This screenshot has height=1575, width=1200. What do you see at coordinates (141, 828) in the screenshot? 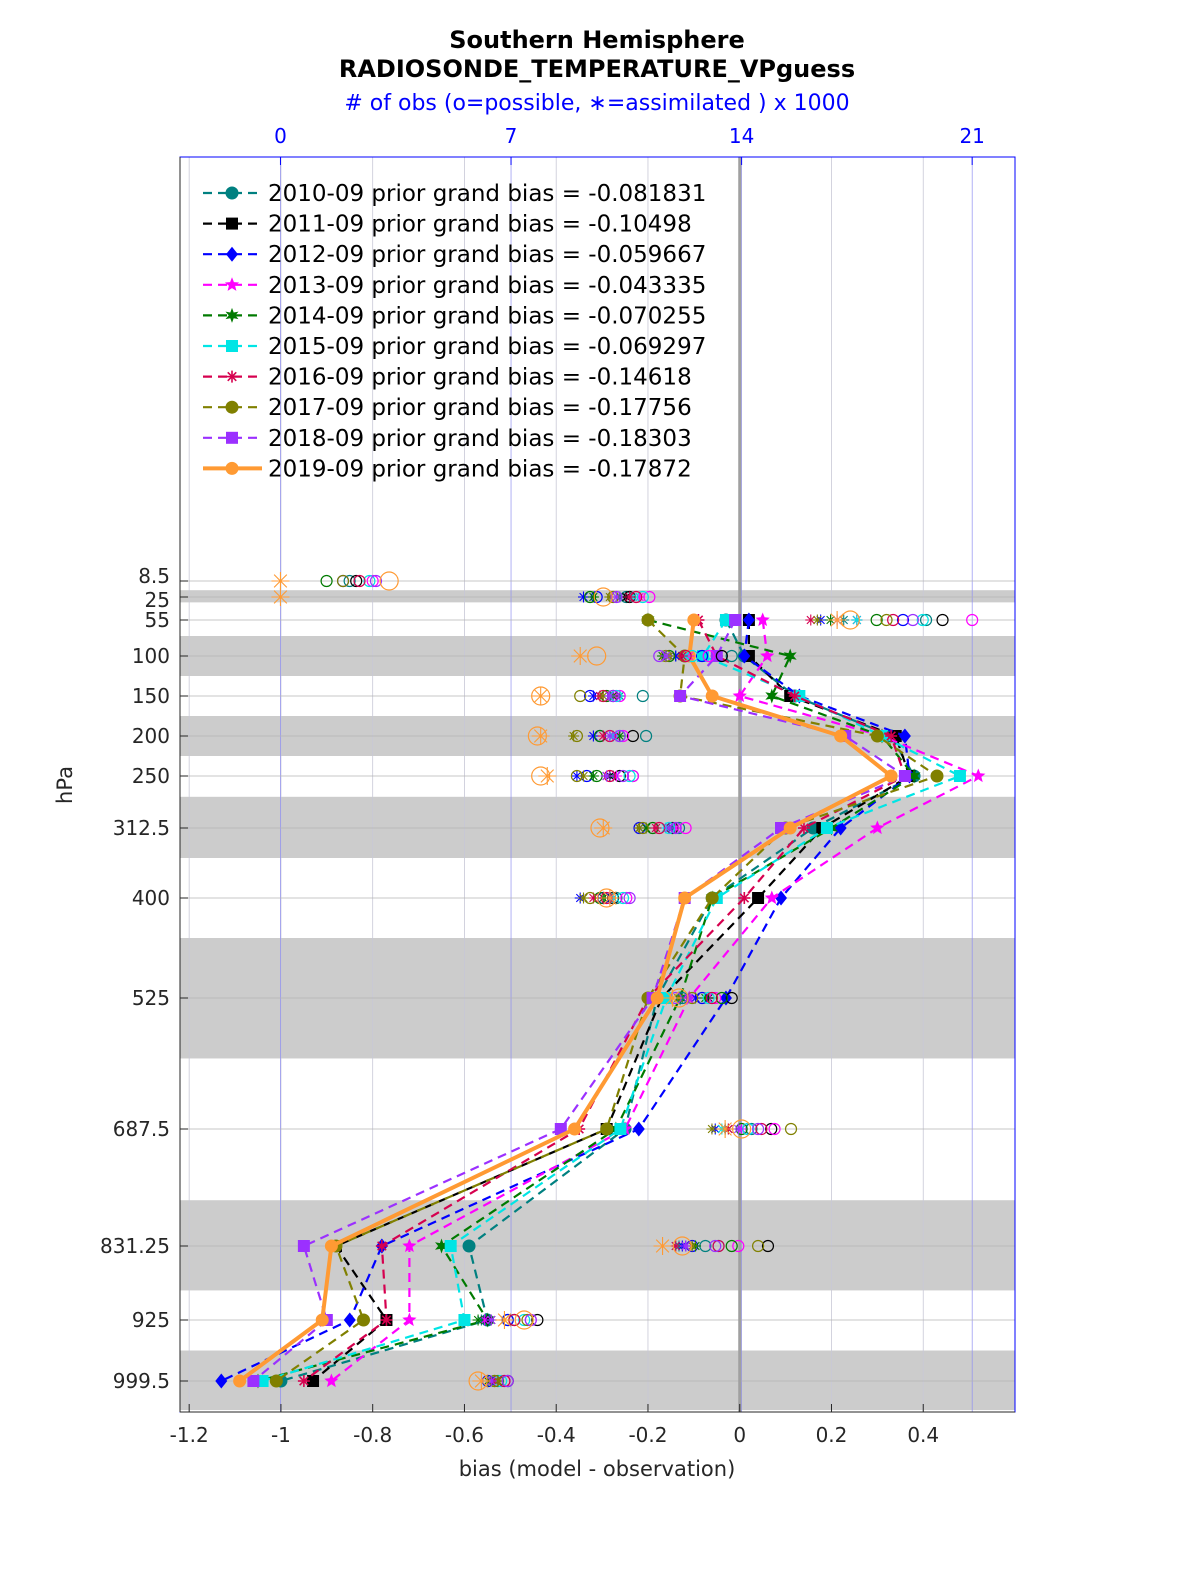
I see `y-tick-label-7: 312.5` at bounding box center [141, 828].